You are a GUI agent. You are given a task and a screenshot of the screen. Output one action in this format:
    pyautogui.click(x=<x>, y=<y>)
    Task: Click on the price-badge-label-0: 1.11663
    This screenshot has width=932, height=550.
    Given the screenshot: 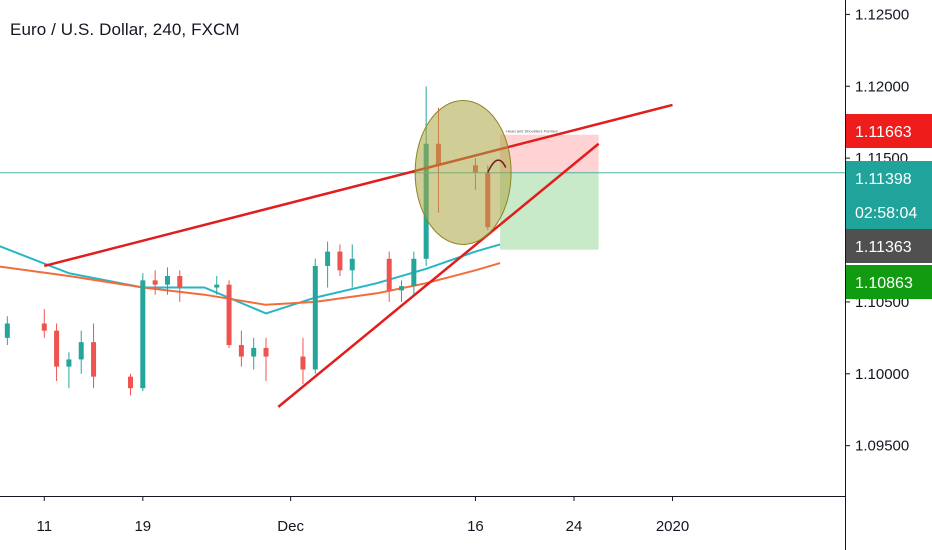 What is the action you would take?
    pyautogui.click(x=883, y=132)
    